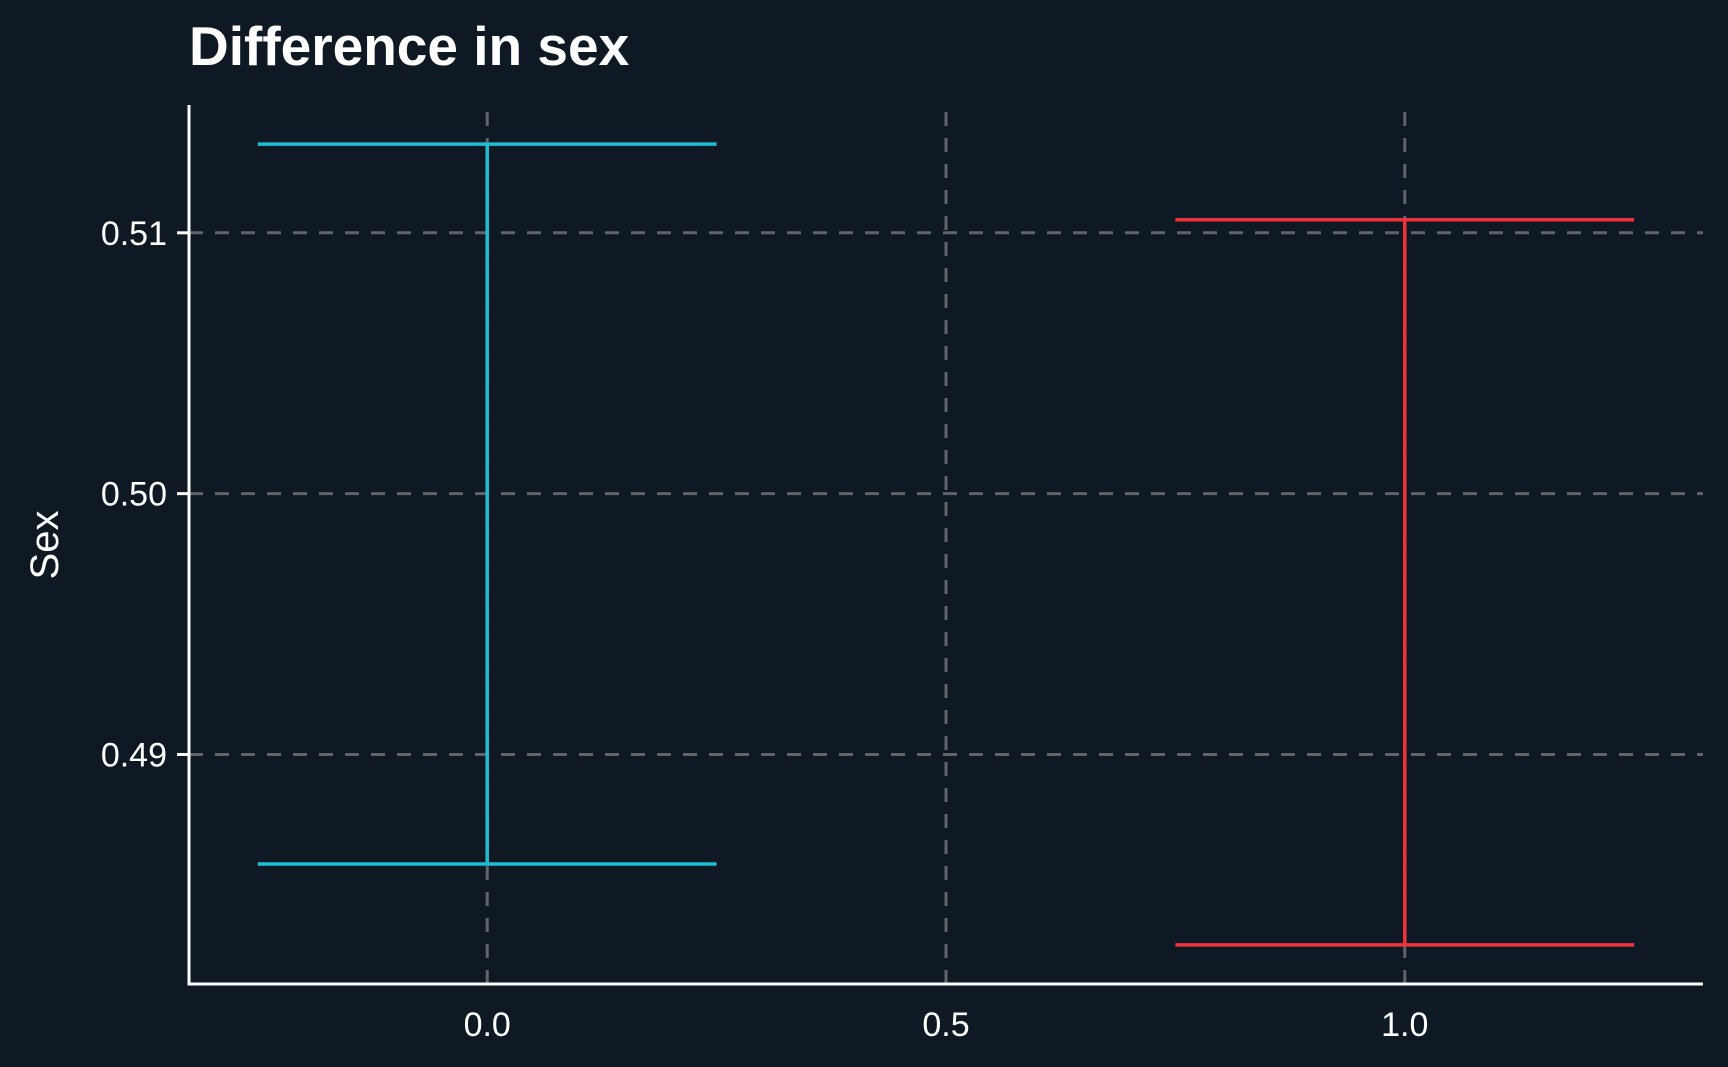  Describe the element at coordinates (409, 46) in the screenshot. I see `chart-title: Difference in sex` at that location.